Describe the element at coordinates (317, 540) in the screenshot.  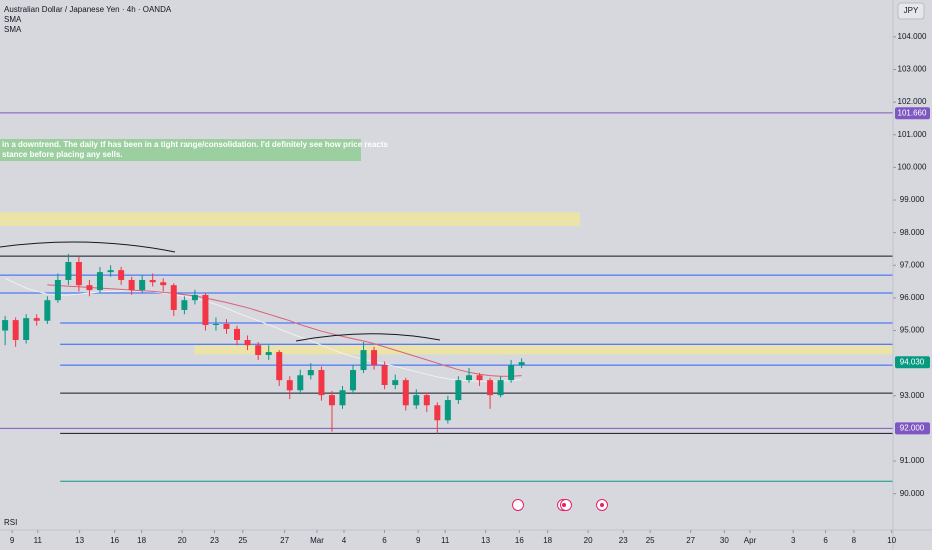
I see `x-tick-label: Mar` at that location.